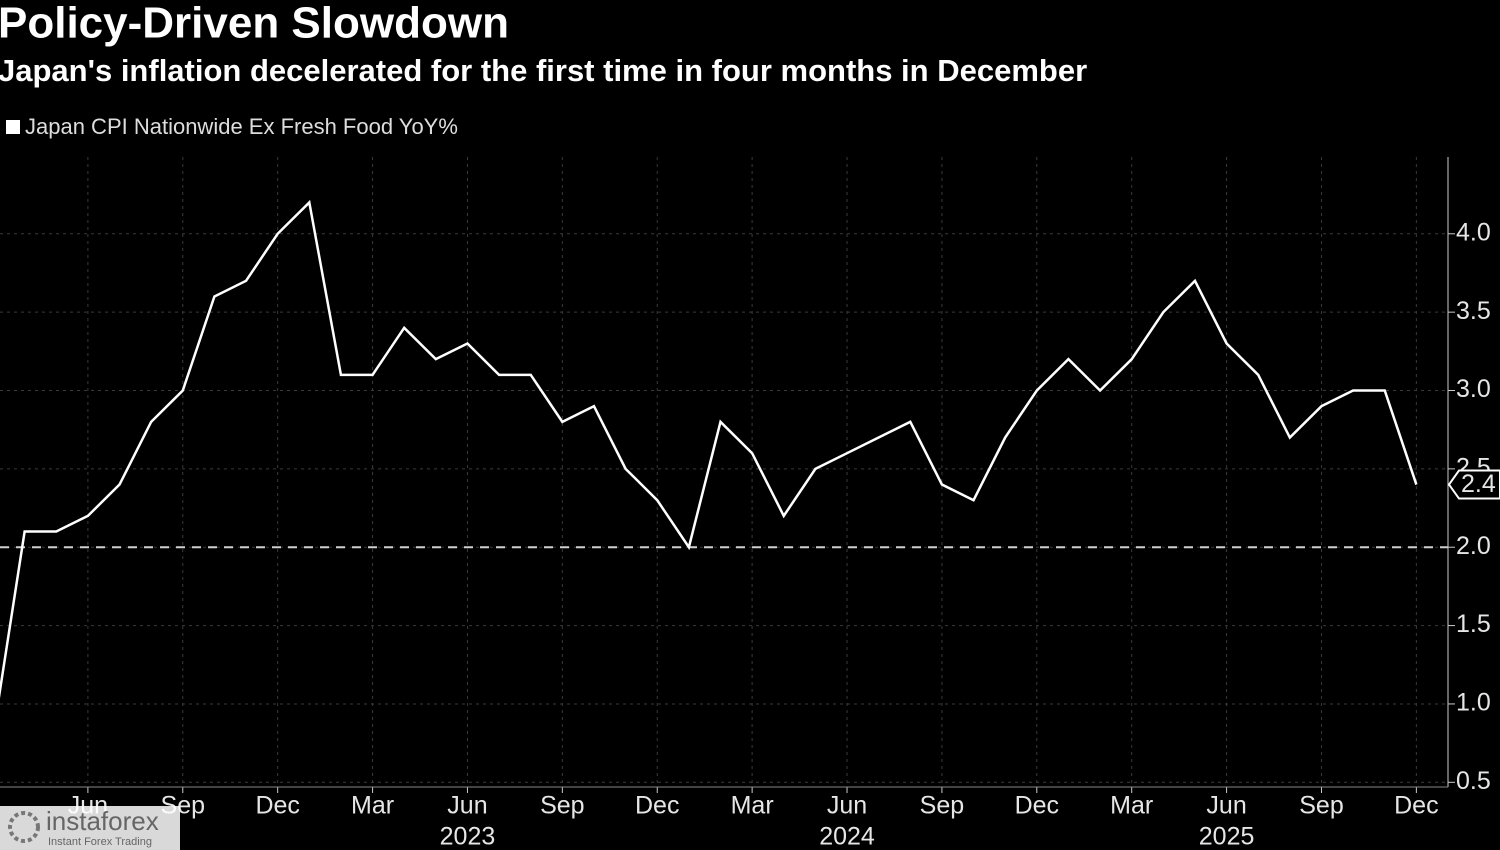  I want to click on legend-swatch, so click(13, 127).